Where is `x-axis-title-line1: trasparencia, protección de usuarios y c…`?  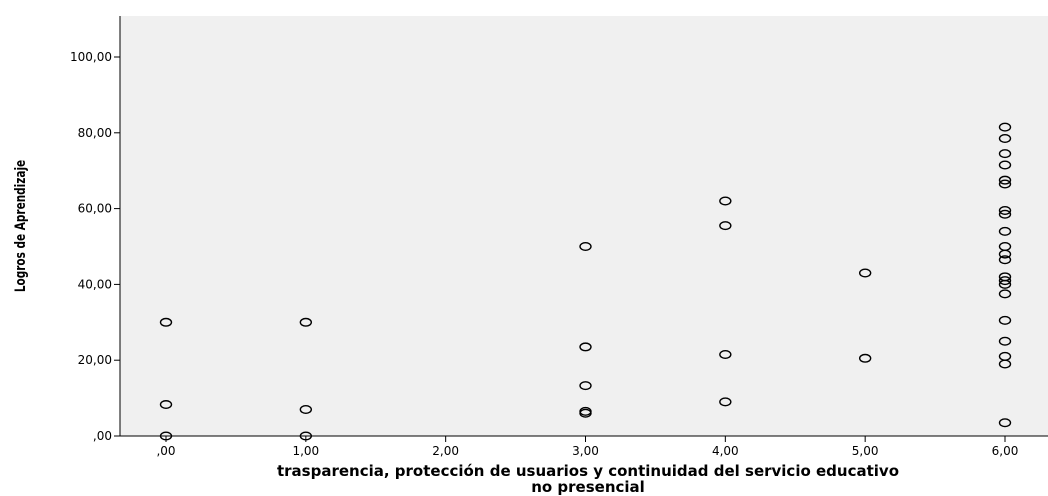
x-axis-title-line1: trasparencia, protección de usuarios y c… is located at coordinates (588, 471).